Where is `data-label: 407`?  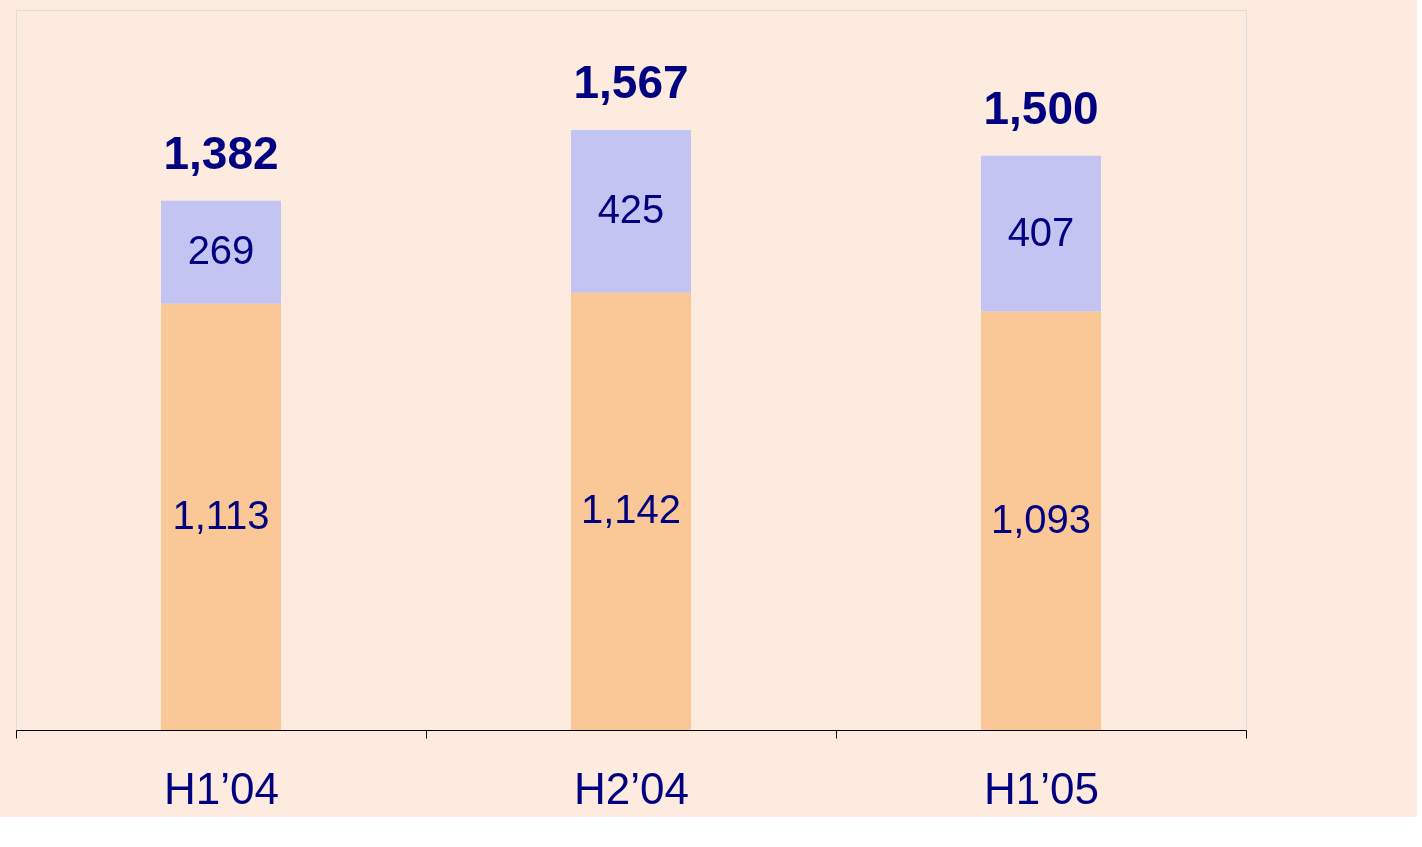
data-label: 407 is located at coordinates (1041, 231).